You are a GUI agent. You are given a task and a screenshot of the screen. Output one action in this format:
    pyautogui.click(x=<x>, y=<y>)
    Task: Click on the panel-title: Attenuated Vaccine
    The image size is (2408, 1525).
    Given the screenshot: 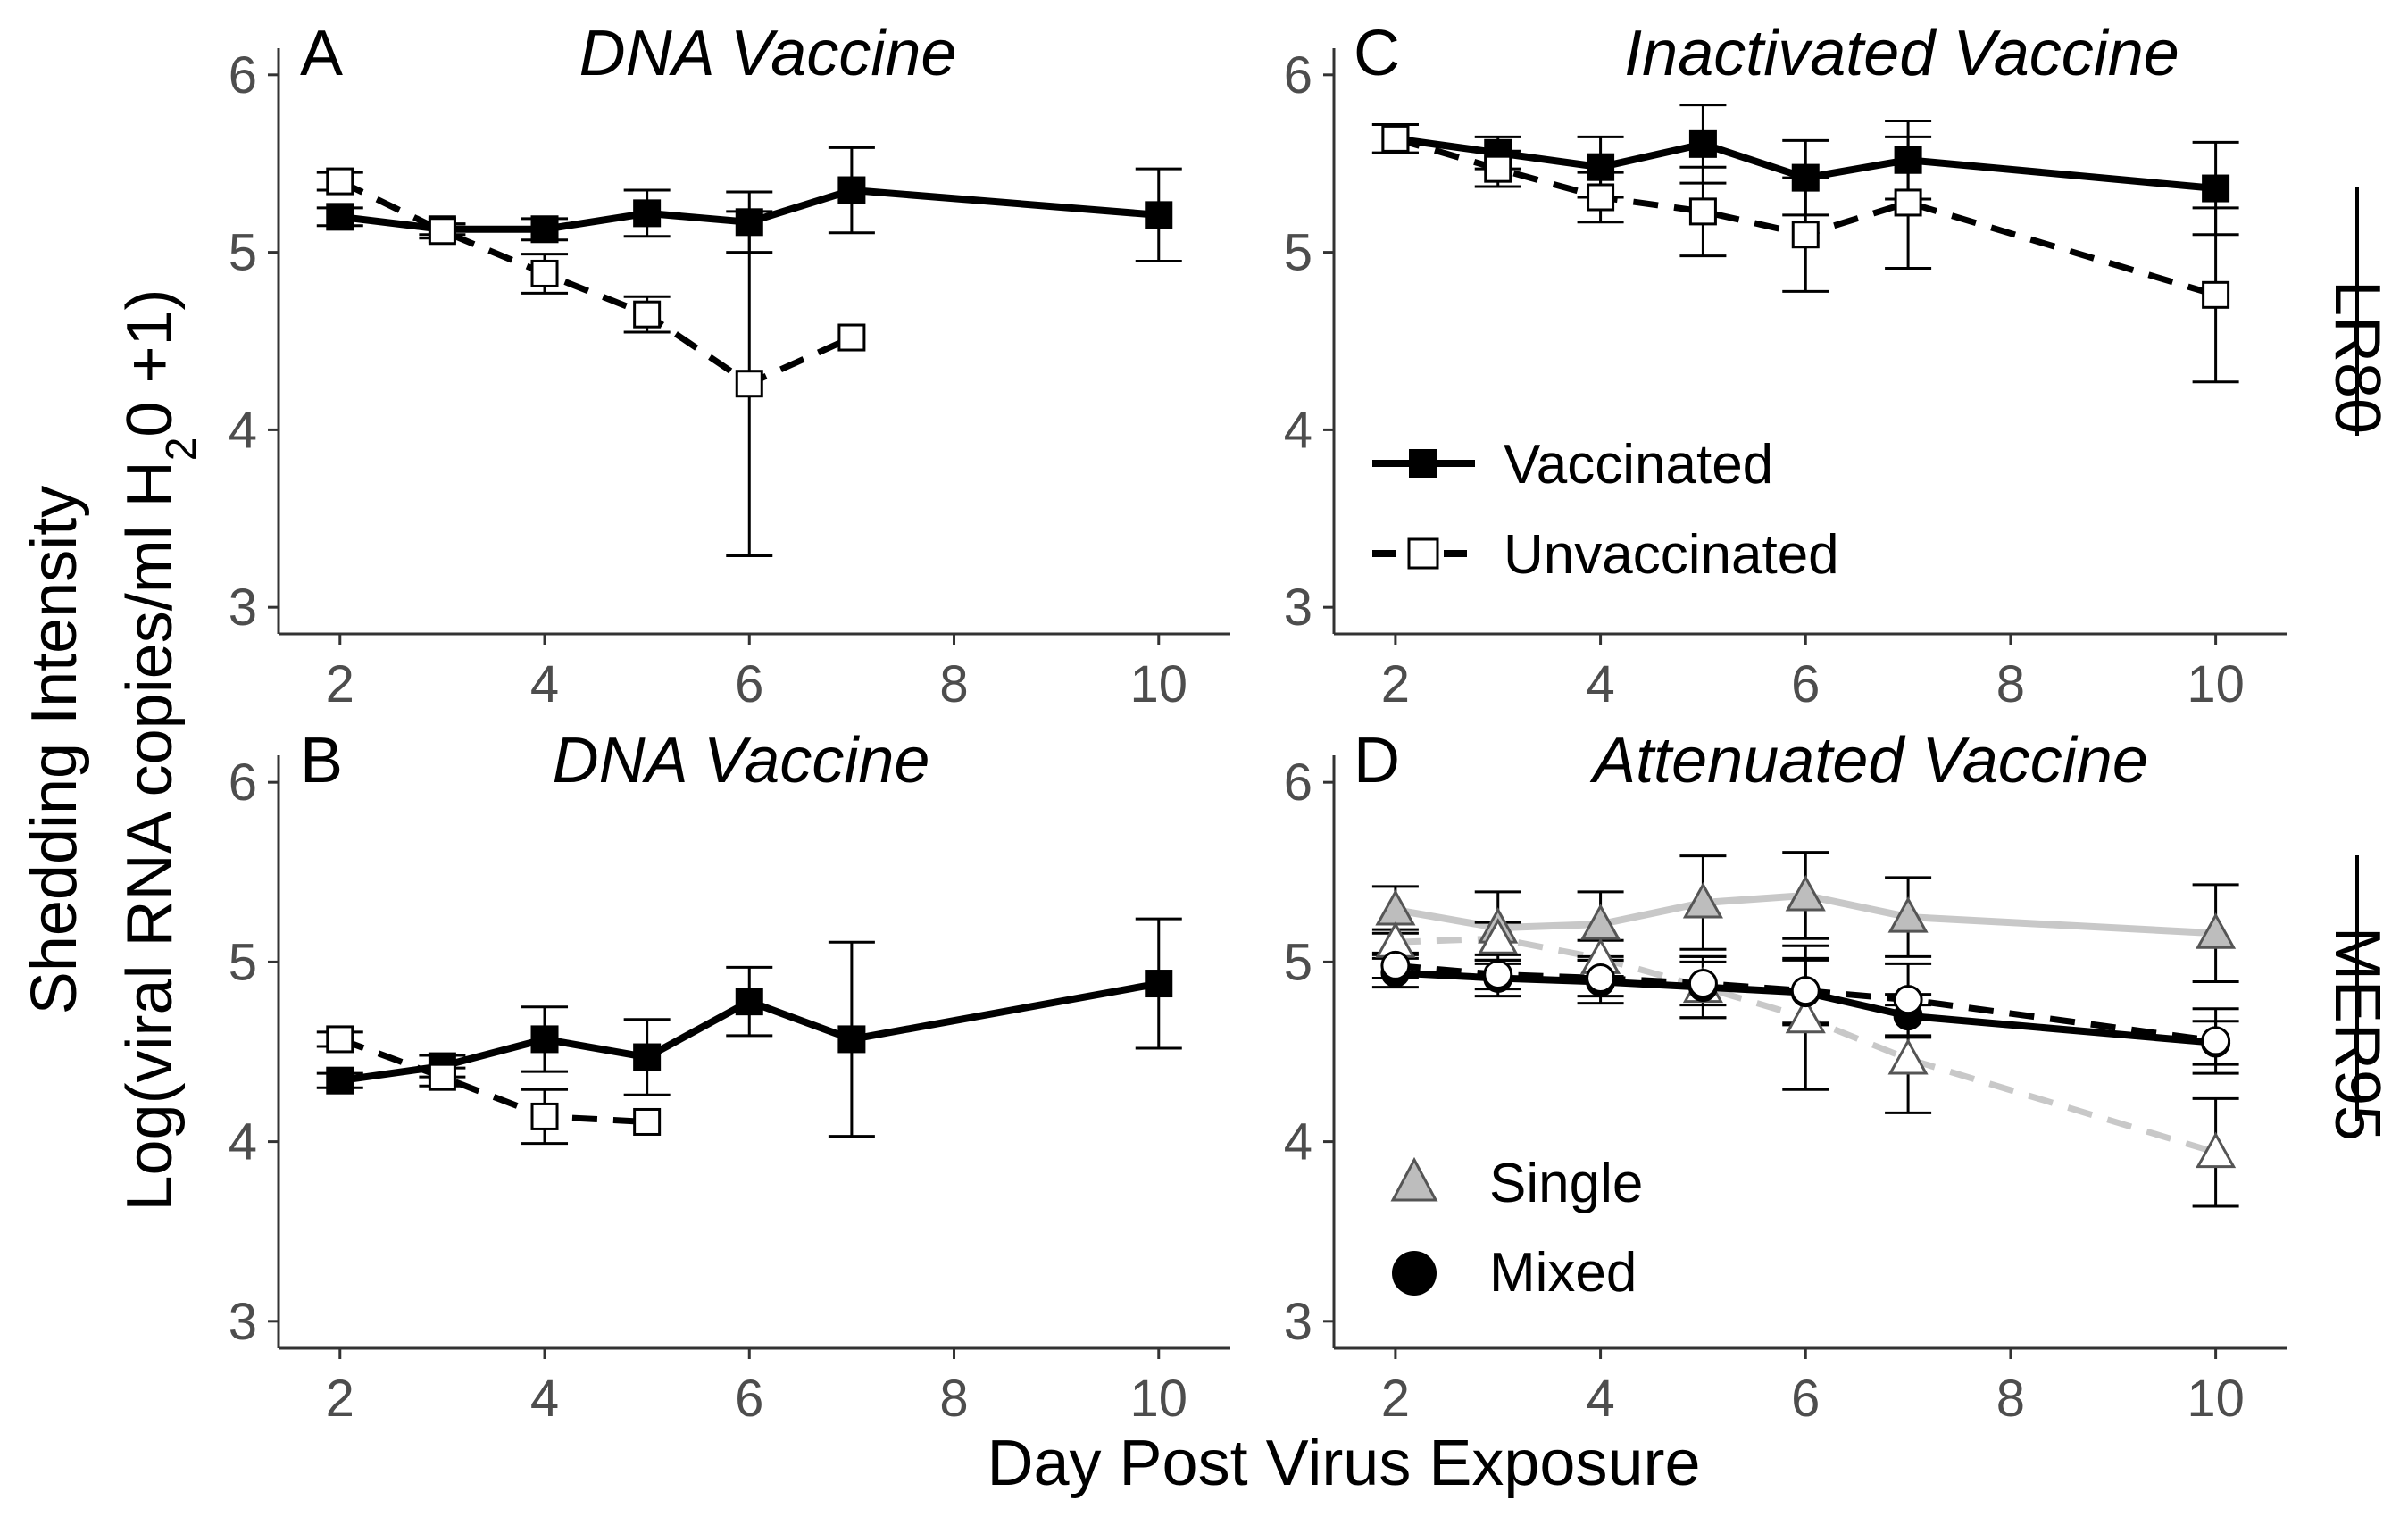 What is the action you would take?
    pyautogui.click(x=1868, y=761)
    